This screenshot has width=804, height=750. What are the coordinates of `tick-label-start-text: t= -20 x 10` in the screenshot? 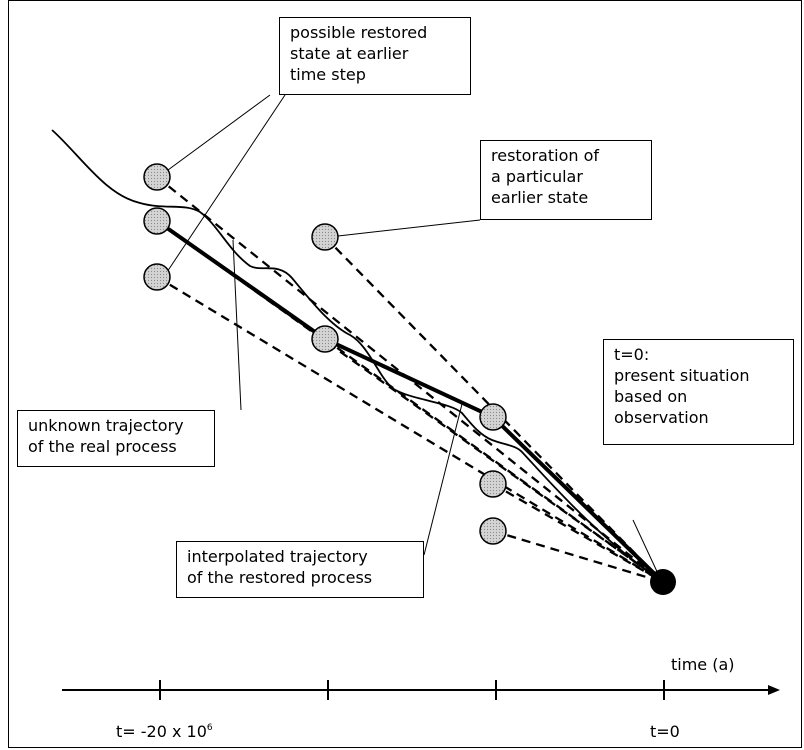 It's located at (161, 731).